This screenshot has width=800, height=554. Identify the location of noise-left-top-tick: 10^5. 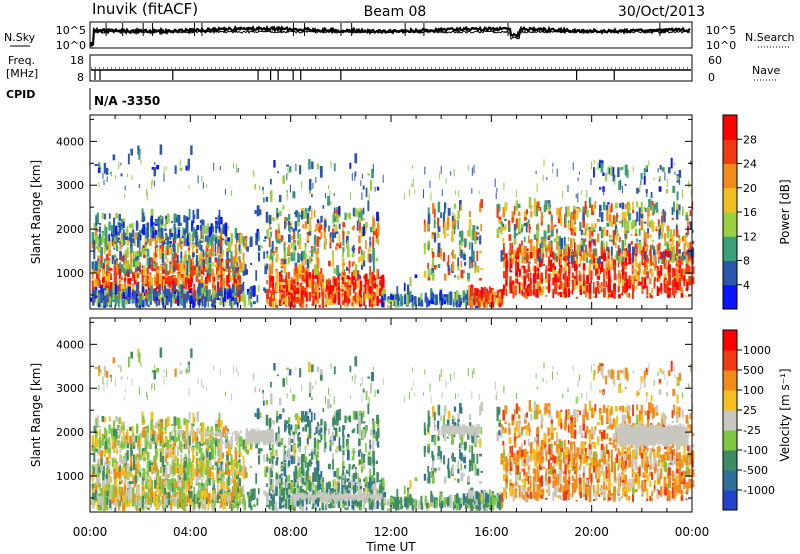
(71, 30).